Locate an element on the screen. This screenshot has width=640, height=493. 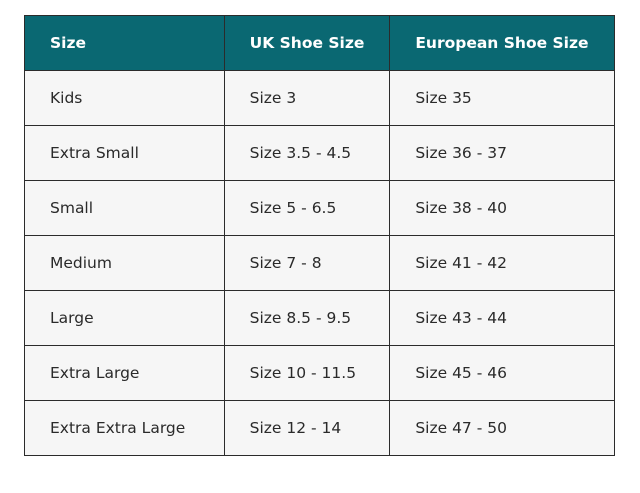
uk-size-cell: Size 3.5 - 4.5 is located at coordinates (307, 153).